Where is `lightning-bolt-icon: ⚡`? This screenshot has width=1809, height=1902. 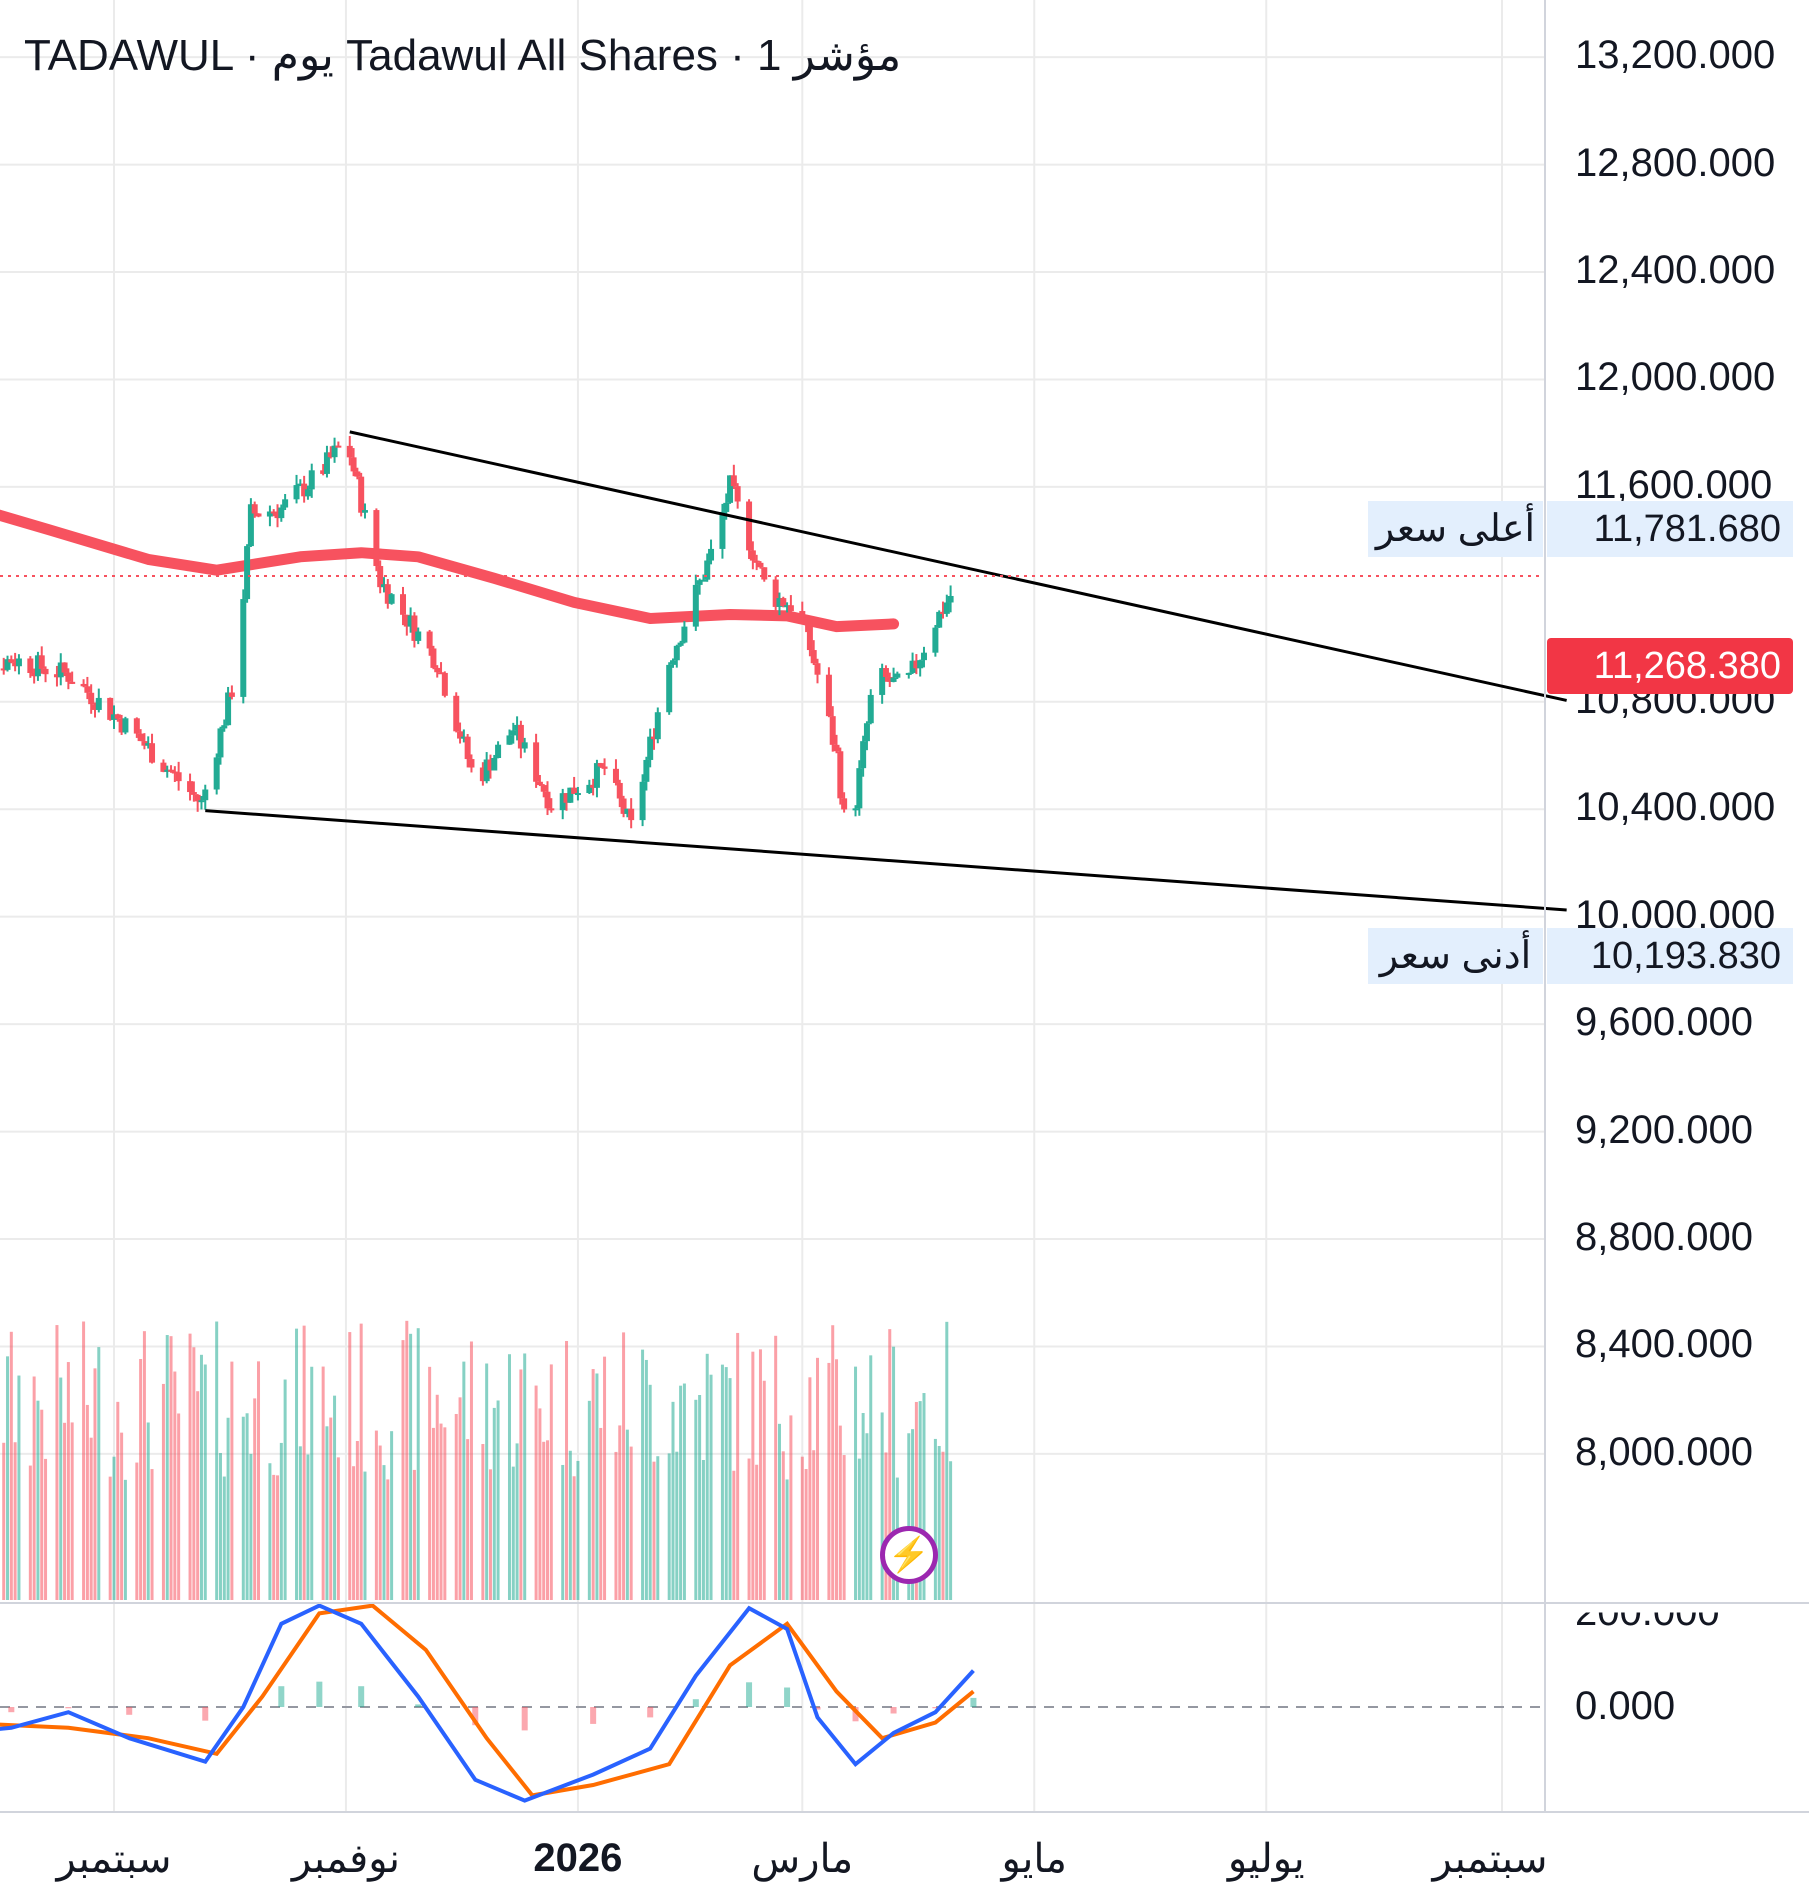 lightning-bolt-icon: ⚡ is located at coordinates (909, 1555).